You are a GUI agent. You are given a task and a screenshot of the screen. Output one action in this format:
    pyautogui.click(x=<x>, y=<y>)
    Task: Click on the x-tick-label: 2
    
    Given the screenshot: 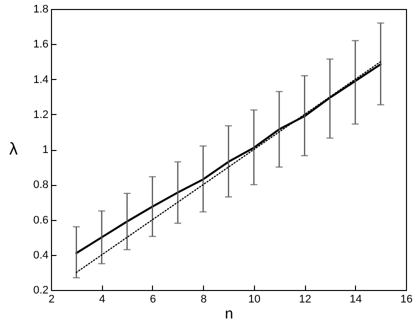 What is the action you would take?
    pyautogui.click(x=51, y=300)
    